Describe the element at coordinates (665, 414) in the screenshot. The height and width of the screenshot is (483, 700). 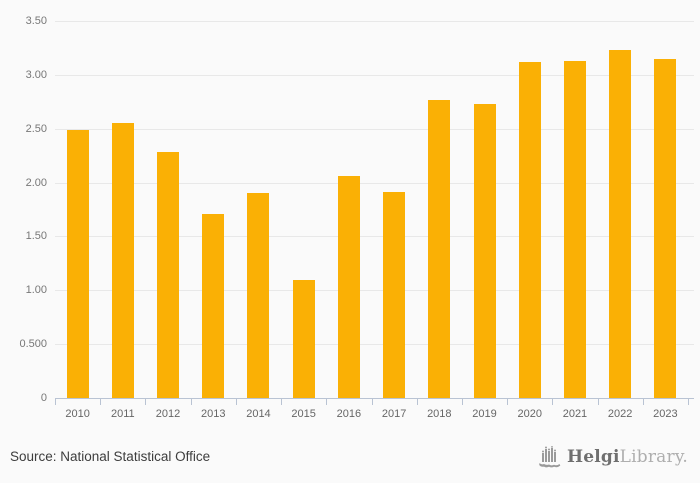
I see `x-axis-label-2023: 2023` at that location.